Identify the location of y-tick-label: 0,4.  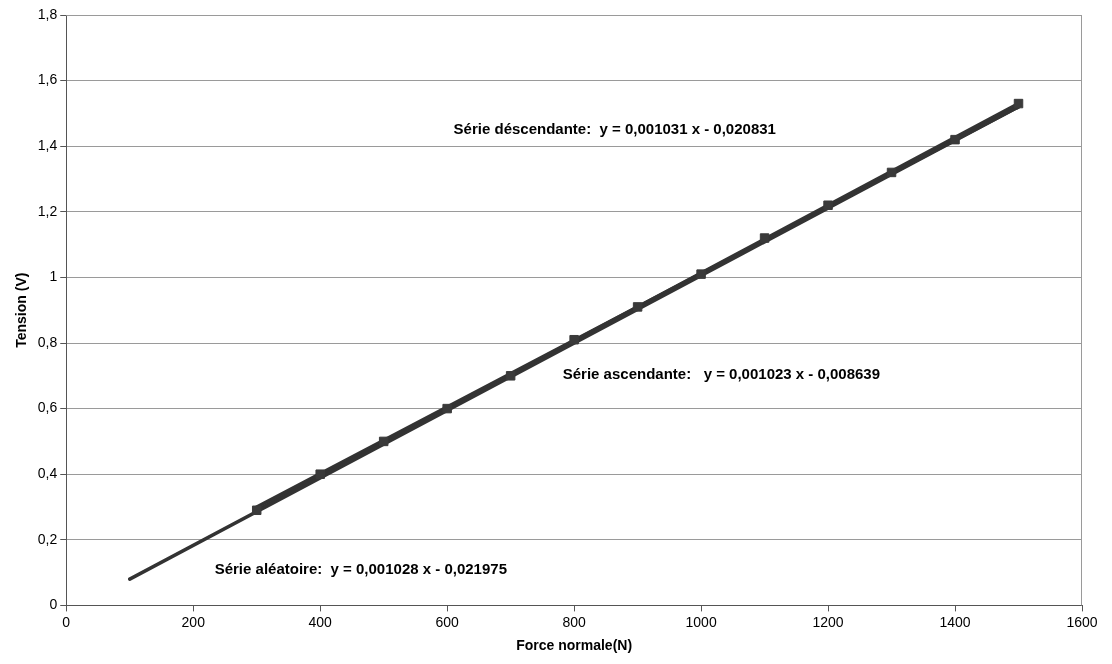
(47, 473).